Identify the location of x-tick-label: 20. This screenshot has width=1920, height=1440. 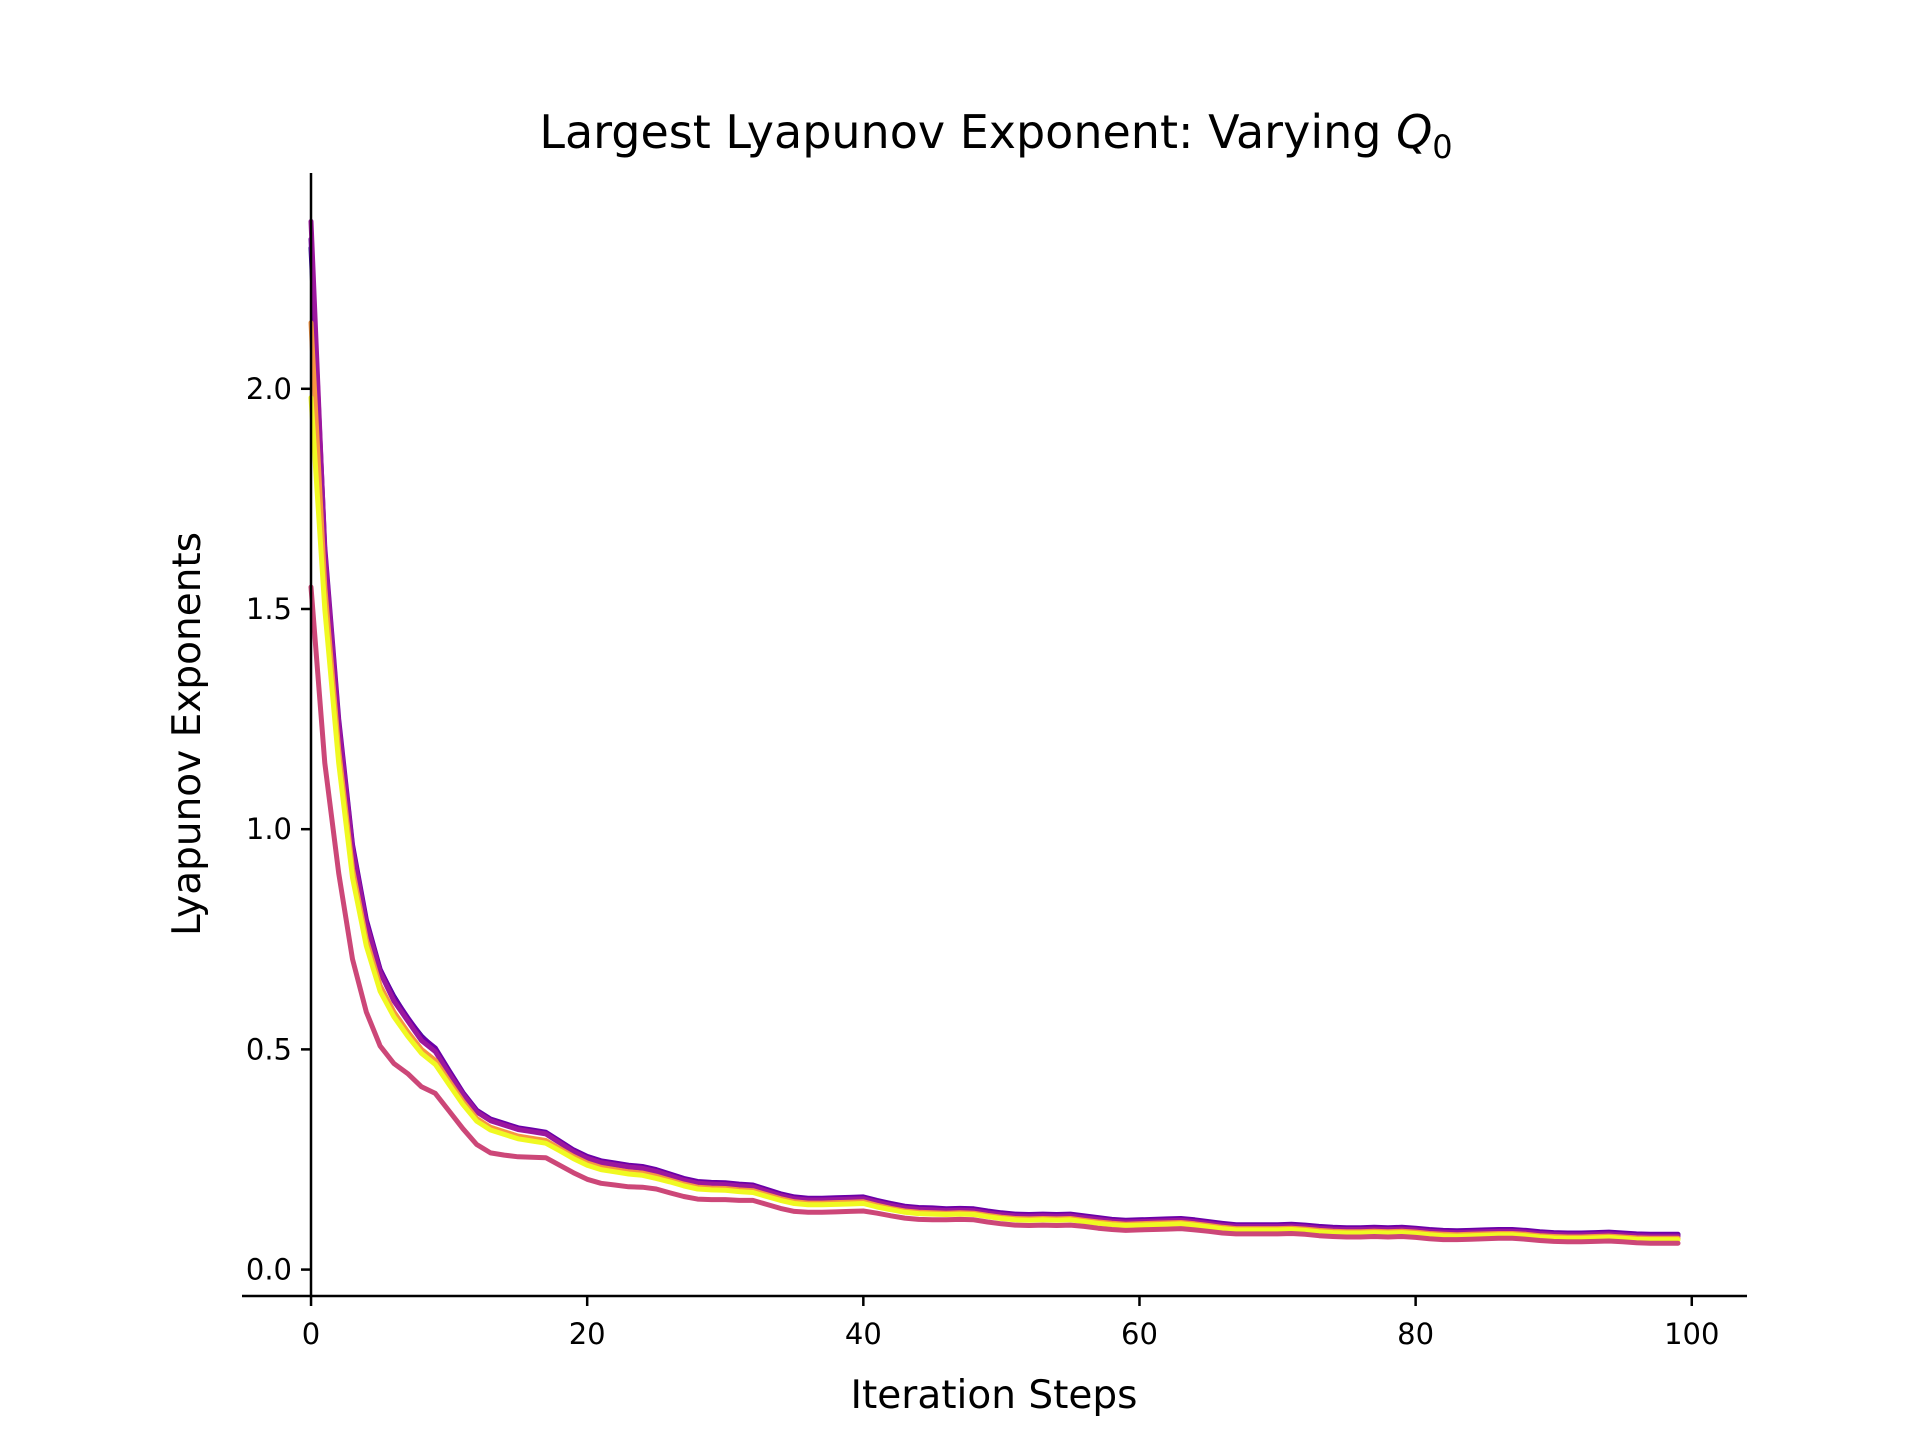
(587, 1334).